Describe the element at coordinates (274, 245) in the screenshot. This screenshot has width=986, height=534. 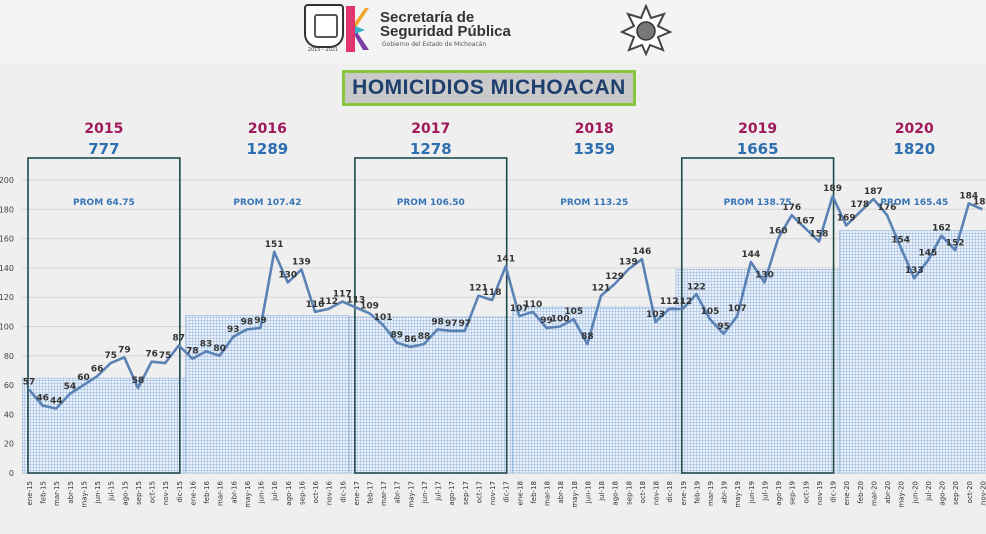
I see `data-label-jul-16: 151` at that location.